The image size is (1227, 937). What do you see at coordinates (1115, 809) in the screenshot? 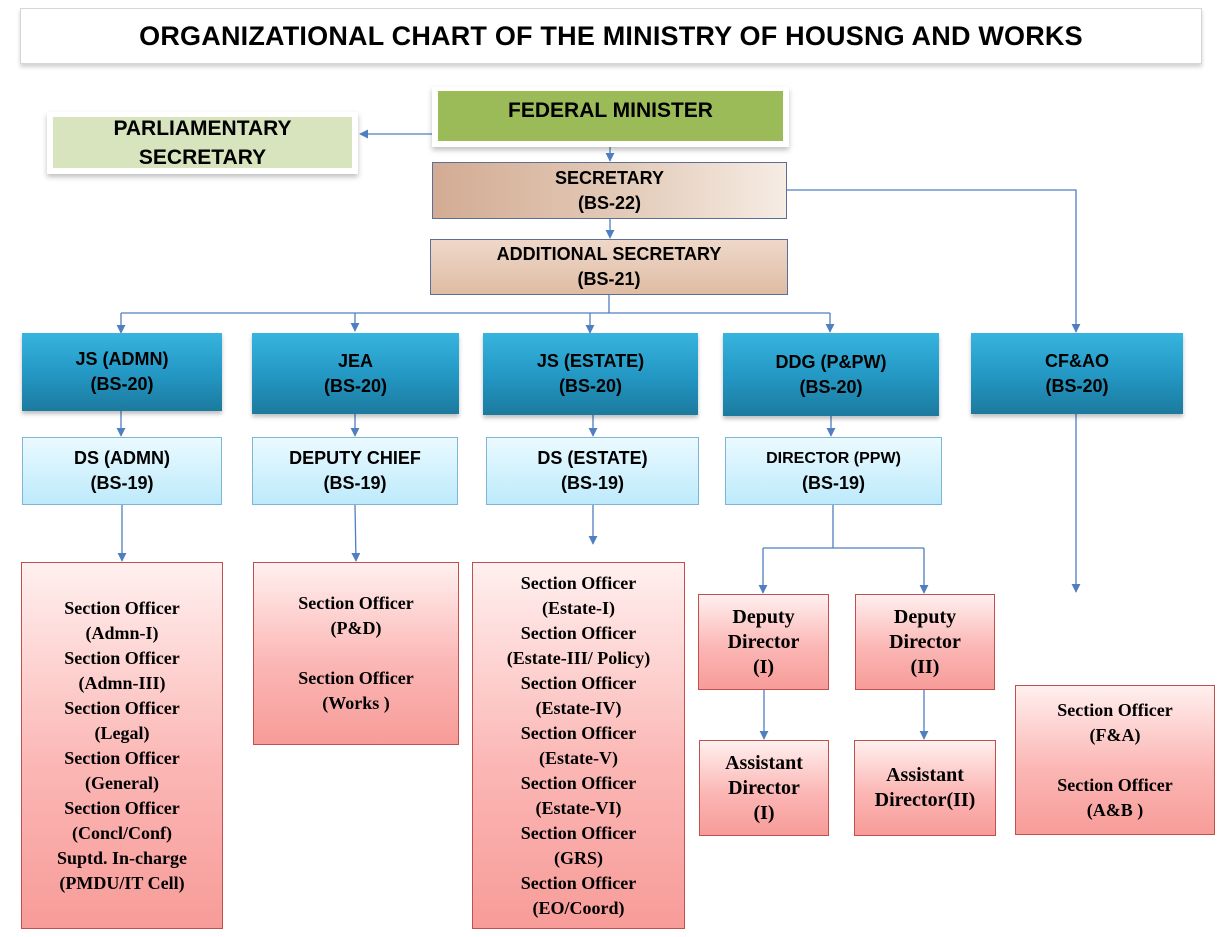
I see `officer-line: (A&B )` at bounding box center [1115, 809].